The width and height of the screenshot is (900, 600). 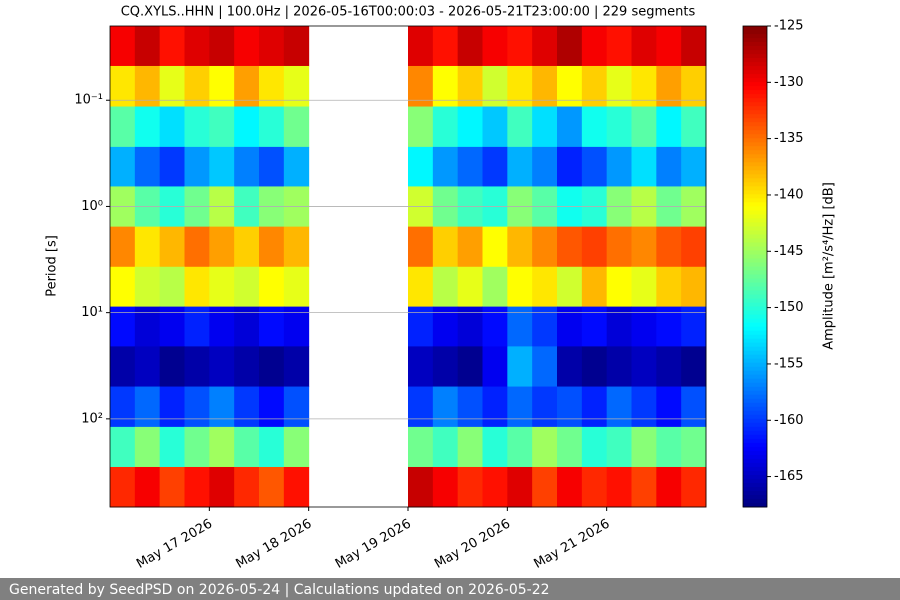 I want to click on colorbar-tick-label: -135, so click(x=789, y=138).